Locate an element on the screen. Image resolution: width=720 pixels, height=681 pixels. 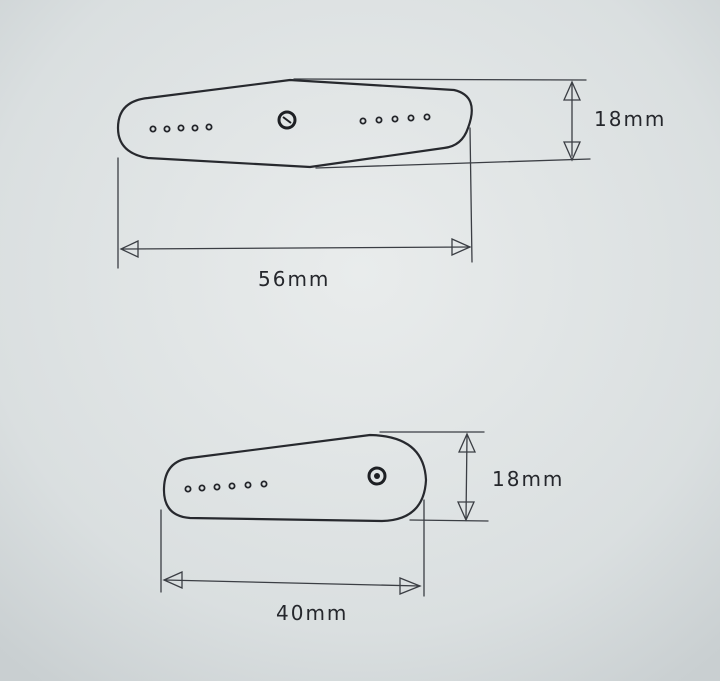
bottom-height-arrow-down is located at coordinates (466, 511).